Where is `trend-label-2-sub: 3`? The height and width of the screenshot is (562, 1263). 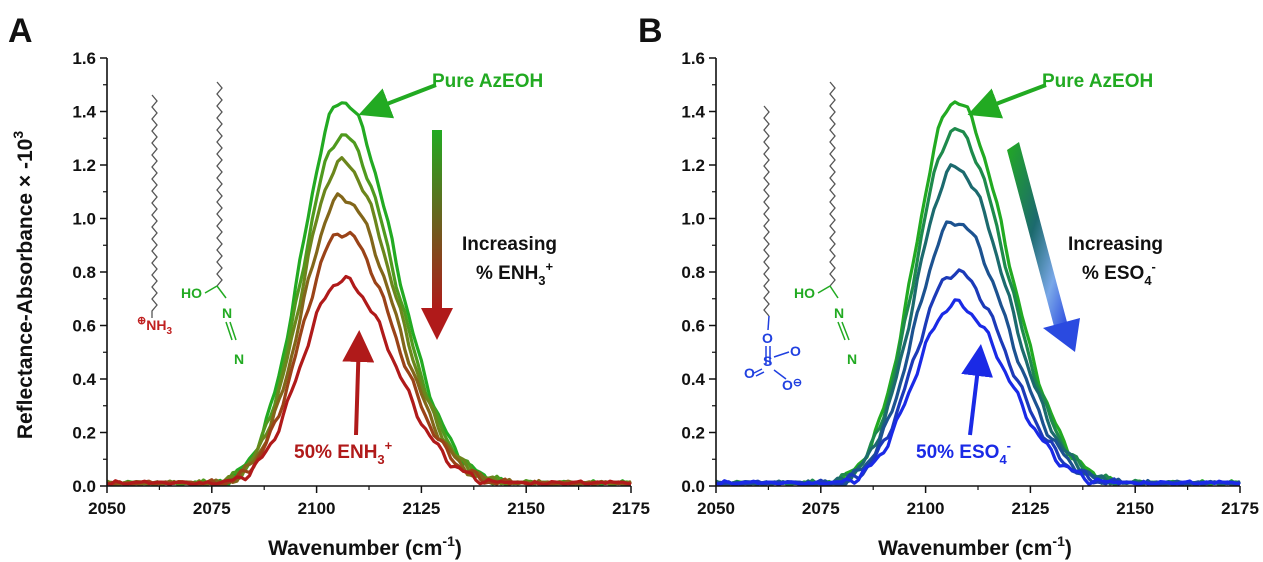
trend-label-2-sub: 3 is located at coordinates (541, 280).